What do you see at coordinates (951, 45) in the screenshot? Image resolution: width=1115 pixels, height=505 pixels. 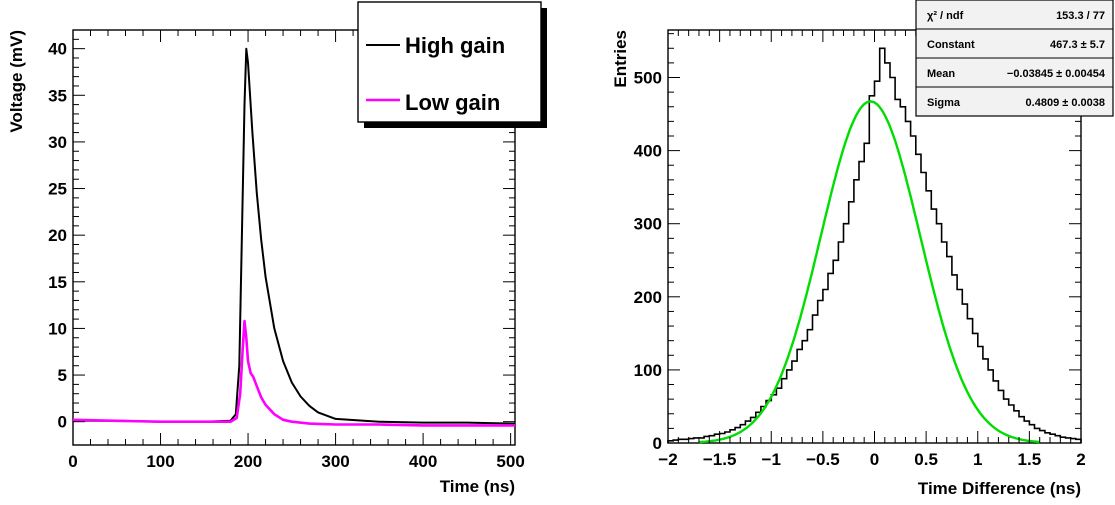 I see `stats-label-constant: Constant` at bounding box center [951, 45].